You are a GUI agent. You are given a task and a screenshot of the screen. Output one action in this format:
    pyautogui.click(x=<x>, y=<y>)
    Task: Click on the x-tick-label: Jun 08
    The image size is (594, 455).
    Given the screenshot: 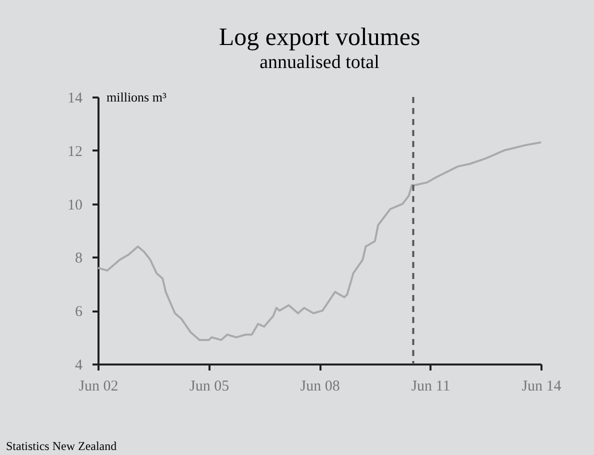 What is the action you would take?
    pyautogui.click(x=320, y=386)
    